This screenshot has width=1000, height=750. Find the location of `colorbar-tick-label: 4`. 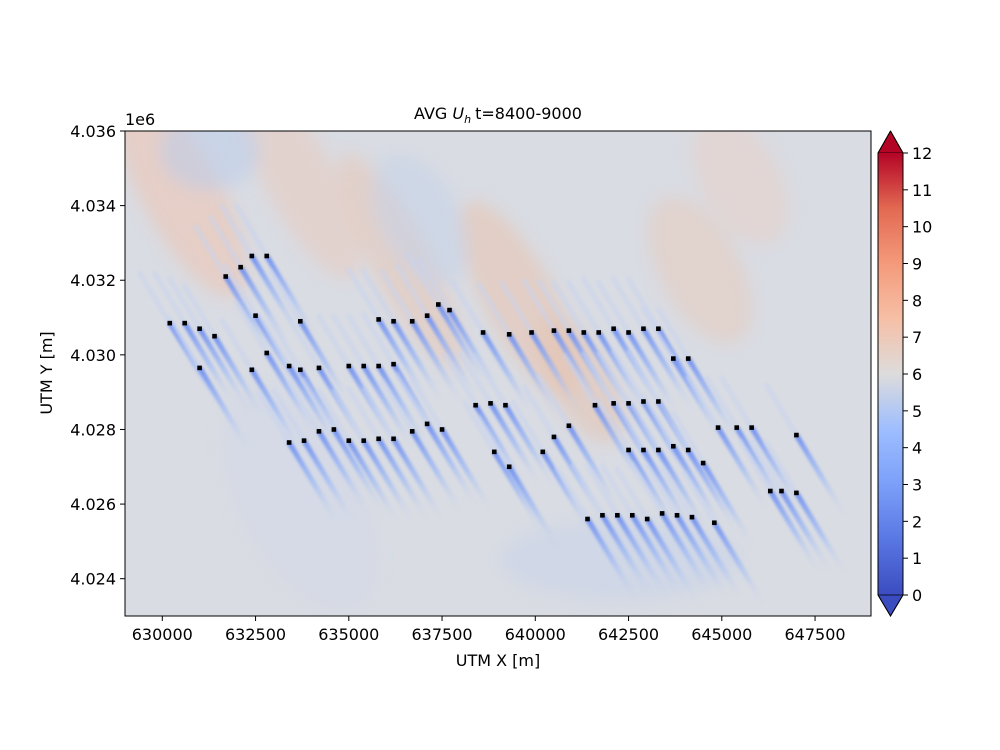

colorbar-tick-label: 4 is located at coordinates (917, 448).